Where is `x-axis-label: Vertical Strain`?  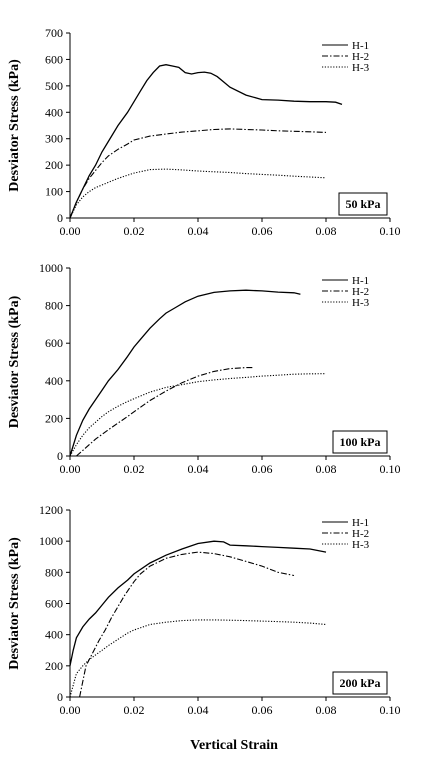
x-axis-label: Vertical Strain is located at coordinates (234, 745).